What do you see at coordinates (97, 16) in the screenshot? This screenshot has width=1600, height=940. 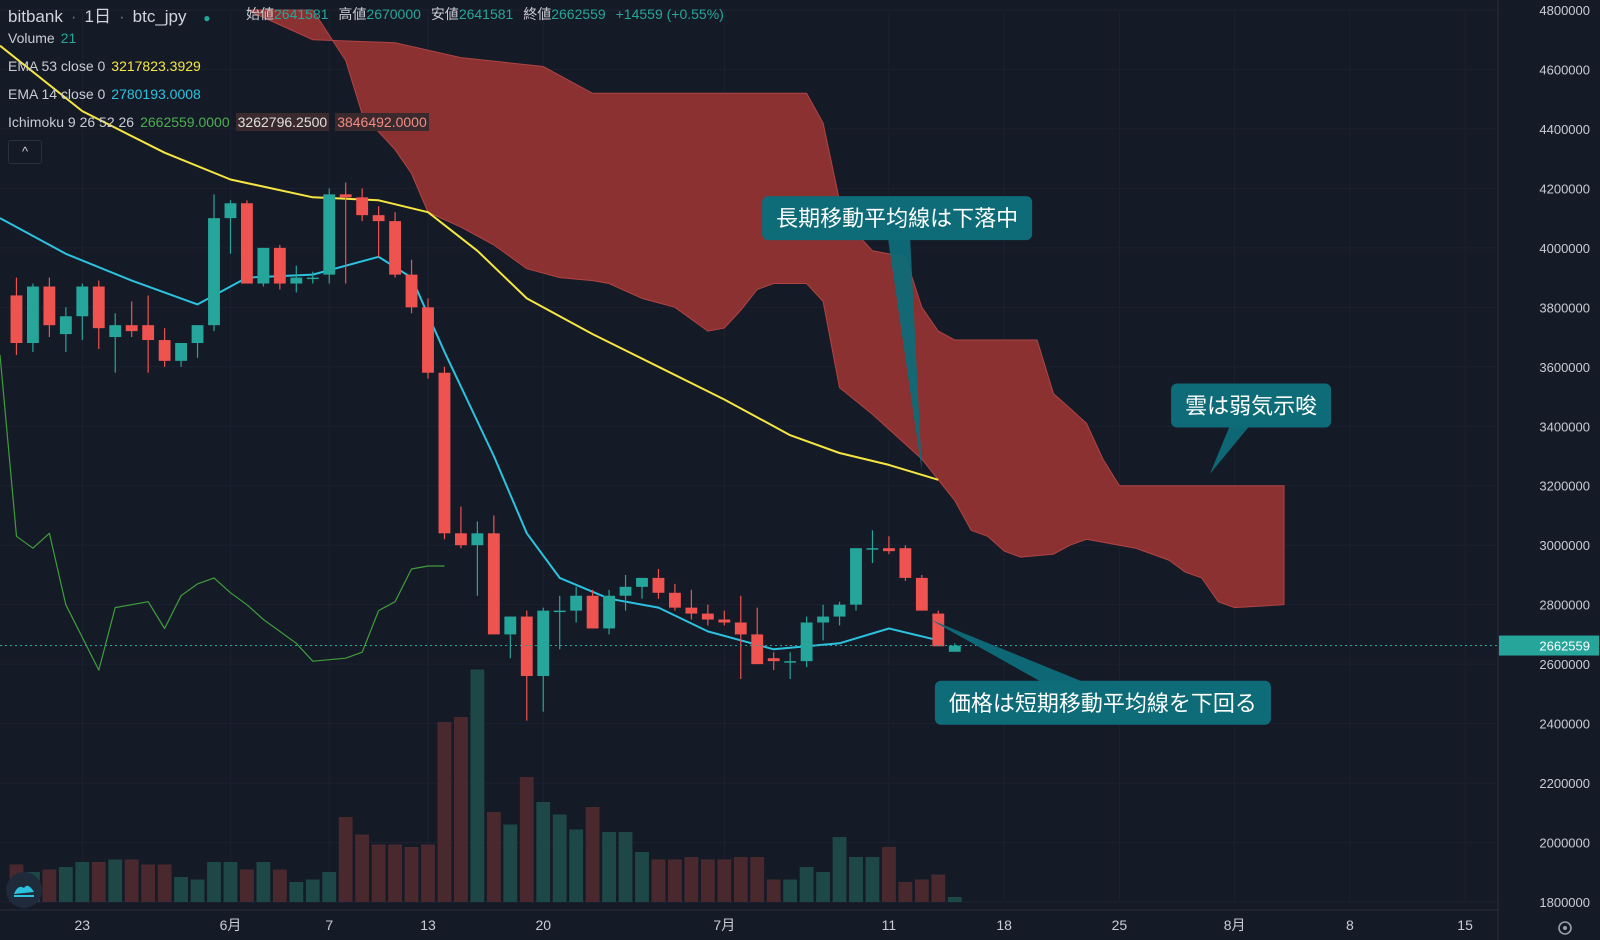 I see `interval-label: 1日` at bounding box center [97, 16].